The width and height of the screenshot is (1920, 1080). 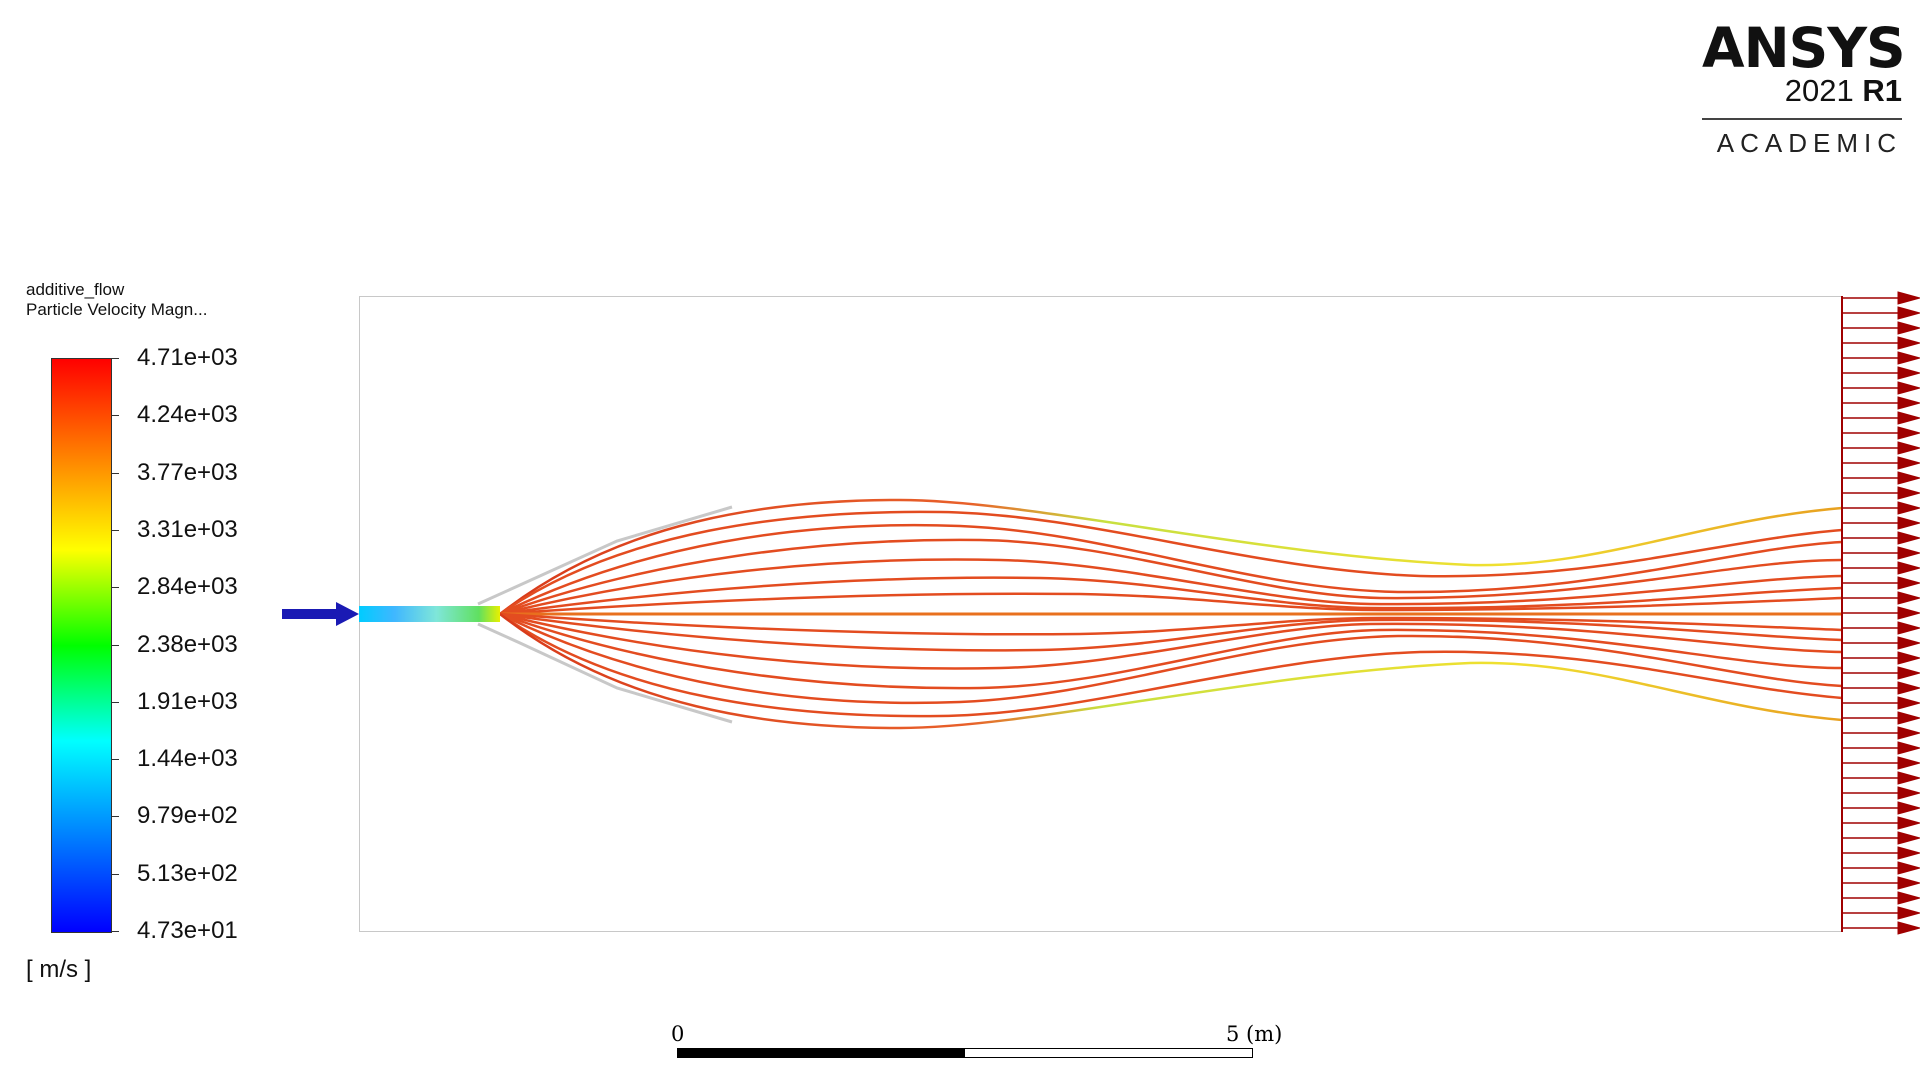 What do you see at coordinates (187, 644) in the screenshot?
I see `color-bar-label: 2.38e+03` at bounding box center [187, 644].